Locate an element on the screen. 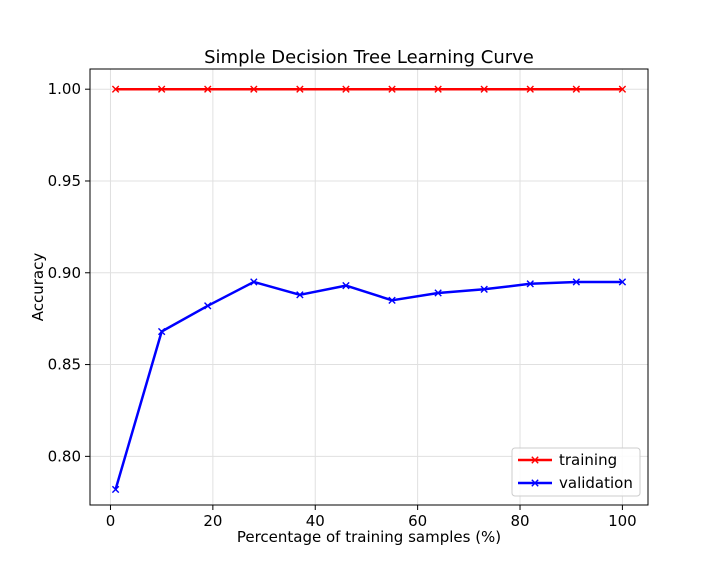 Image resolution: width=720 pixels, height=580 pixels. legend-label-training: training is located at coordinates (588, 460).